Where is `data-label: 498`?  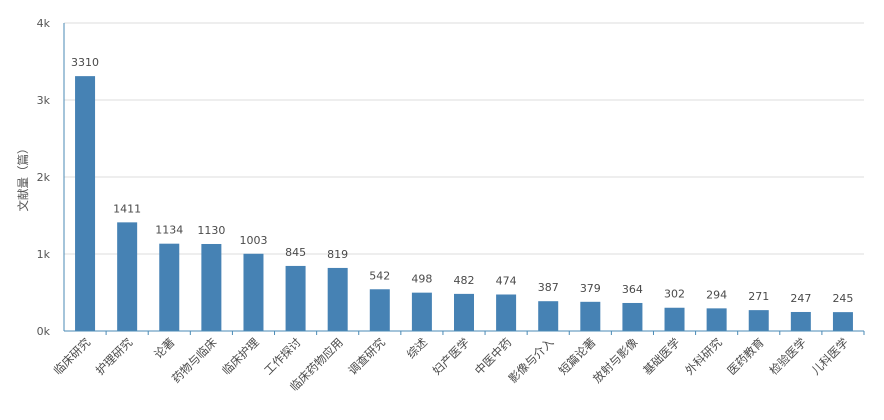 data-label: 498 is located at coordinates (421, 279).